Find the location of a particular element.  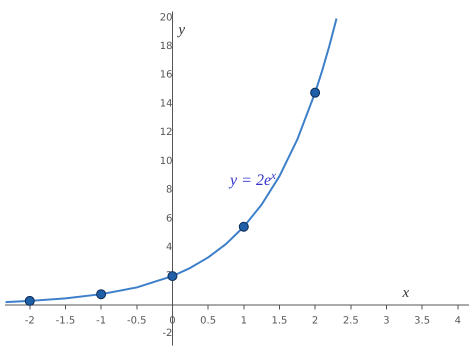

x-tick-label: 3 is located at coordinates (386, 320).